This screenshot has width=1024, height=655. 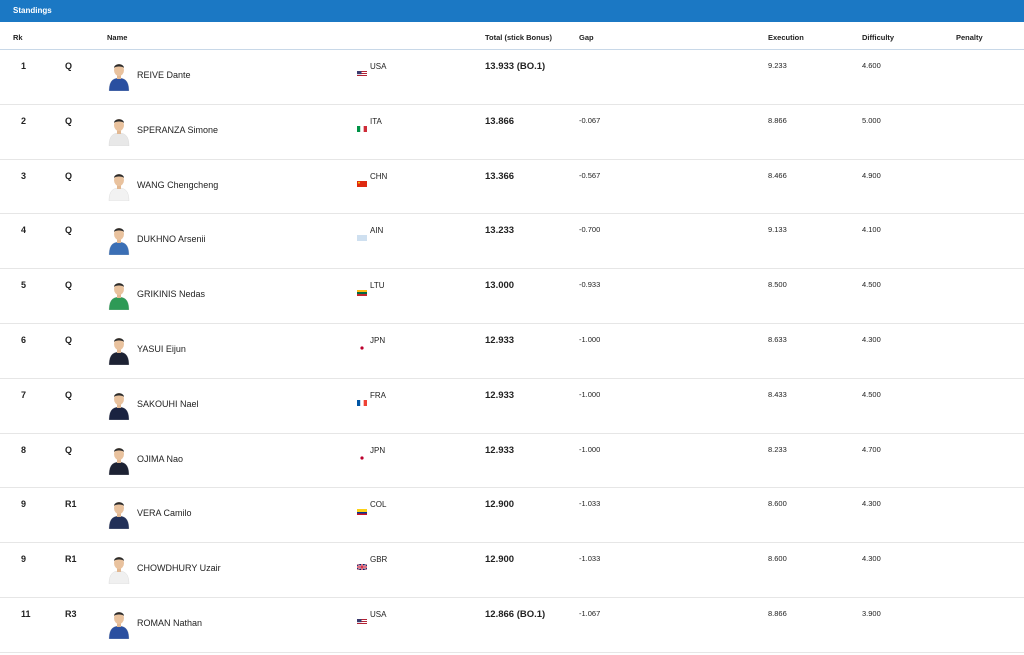 I want to click on table-row: 6 Q YASUI Eijun JPN 12.933 -1.000 8.633 4.300, so click(x=512, y=351).